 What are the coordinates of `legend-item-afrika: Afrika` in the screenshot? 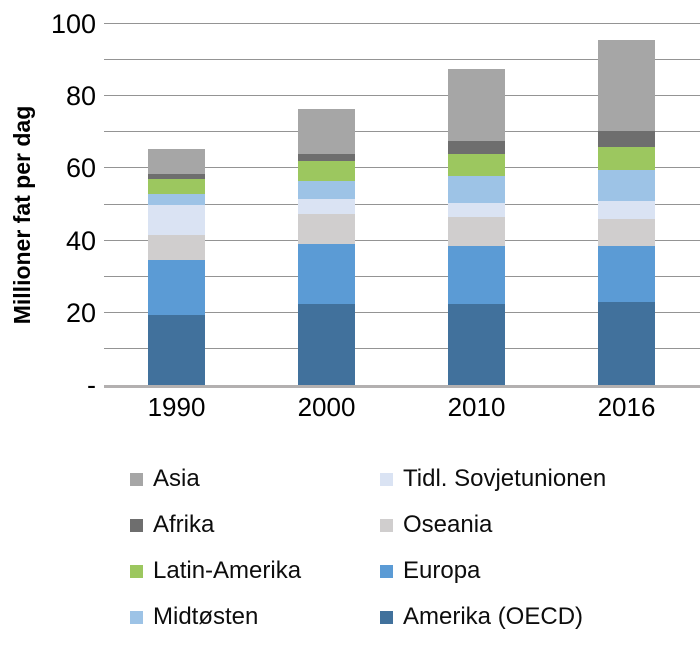 It's located at (215, 525).